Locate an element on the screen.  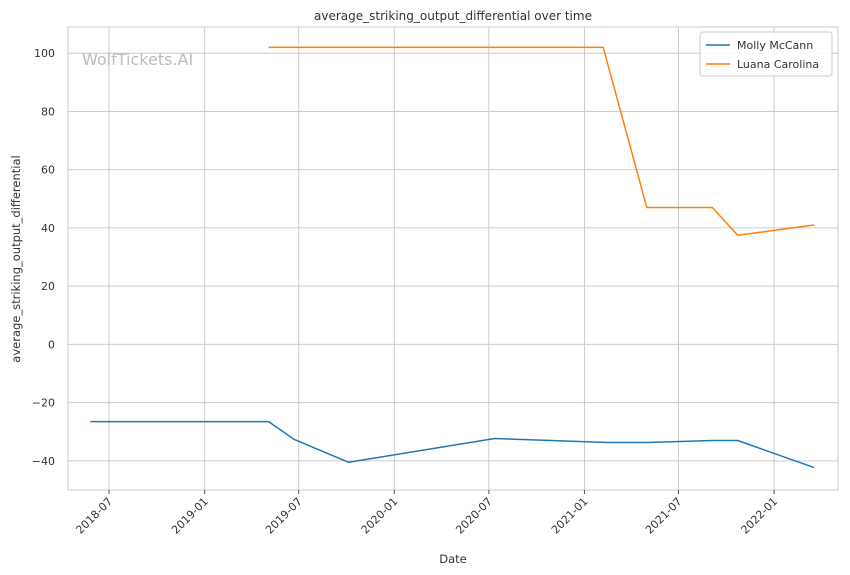
series-line-molly-mccann is located at coordinates (452, 444).